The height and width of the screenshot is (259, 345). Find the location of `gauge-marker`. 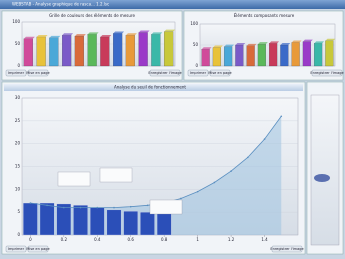

gauge-marker is located at coordinates (322, 178).